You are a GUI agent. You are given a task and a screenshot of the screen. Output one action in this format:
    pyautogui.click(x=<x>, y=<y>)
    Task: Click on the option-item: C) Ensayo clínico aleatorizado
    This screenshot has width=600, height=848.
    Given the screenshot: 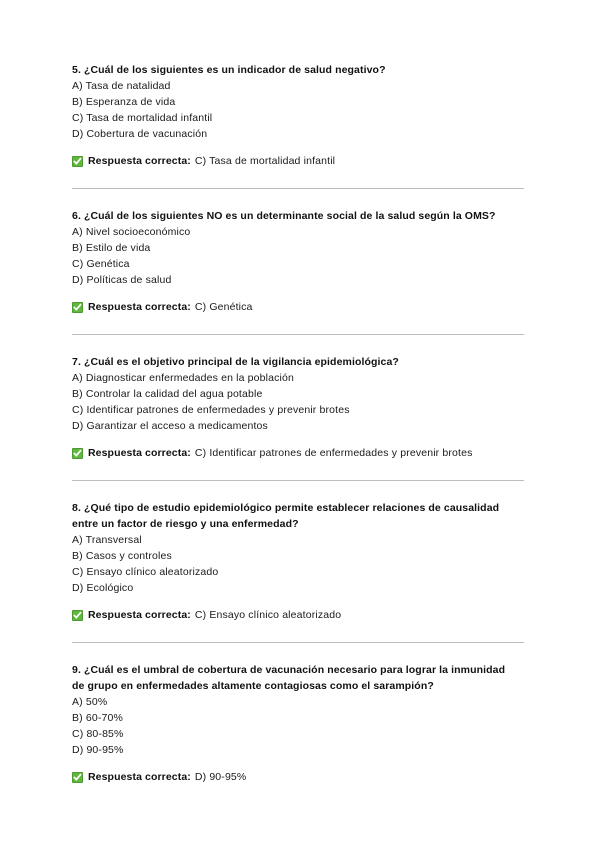 What is the action you would take?
    pyautogui.click(x=145, y=572)
    